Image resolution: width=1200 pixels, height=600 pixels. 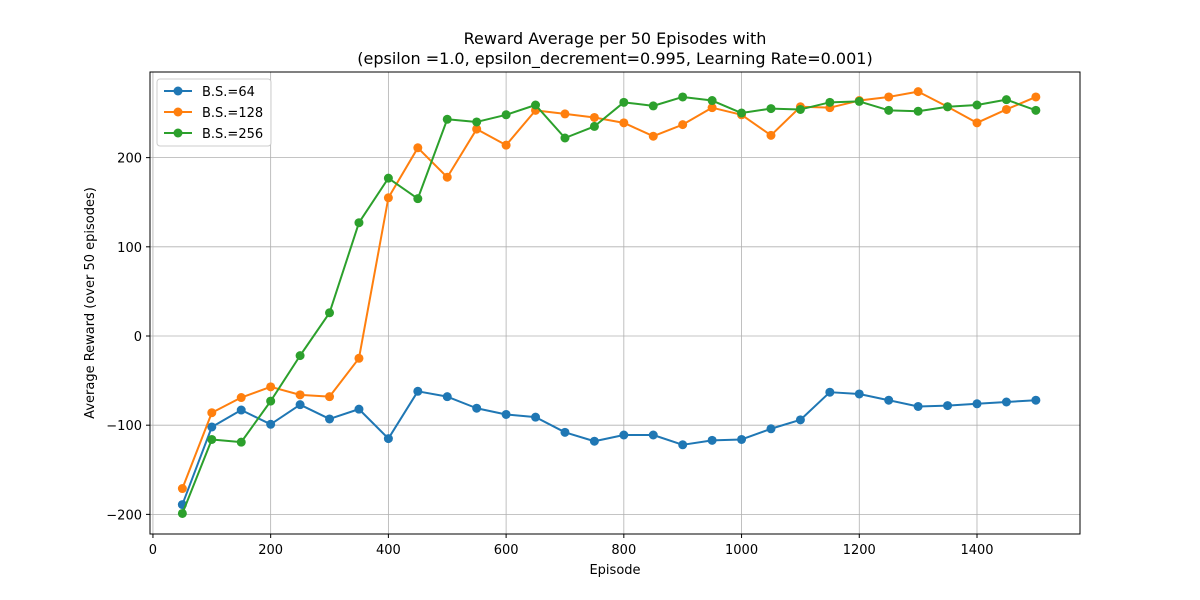 What do you see at coordinates (232, 113) in the screenshot?
I see `legend-label: B.S.=128` at bounding box center [232, 113].